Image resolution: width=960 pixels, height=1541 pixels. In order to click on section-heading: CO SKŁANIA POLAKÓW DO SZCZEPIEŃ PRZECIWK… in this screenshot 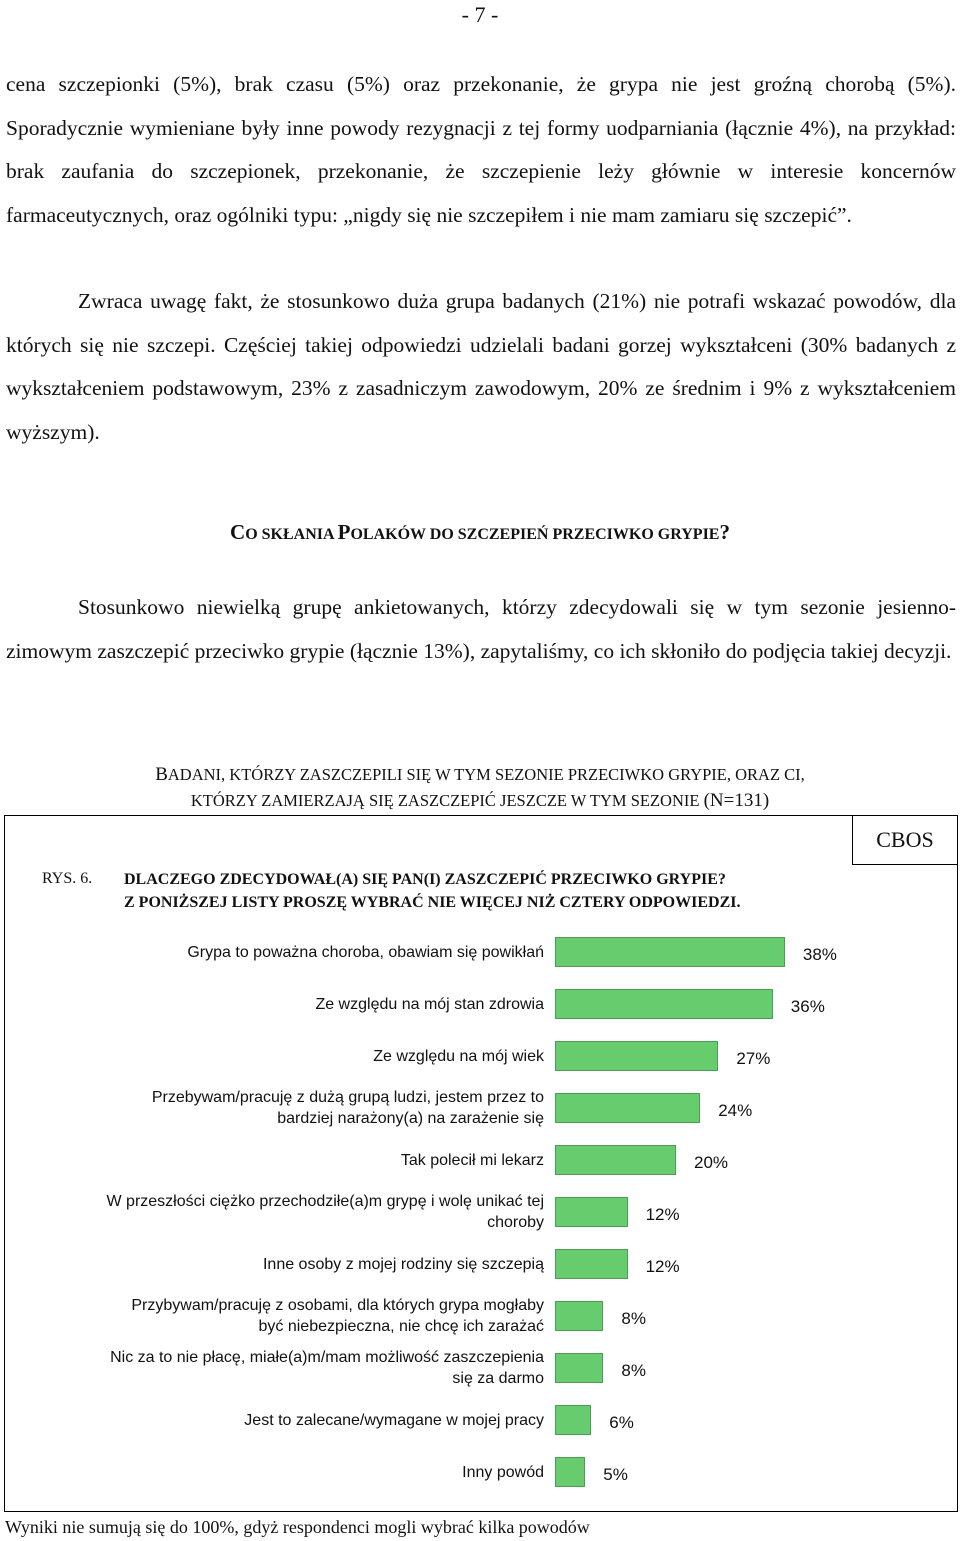, I will do `click(480, 532)`.